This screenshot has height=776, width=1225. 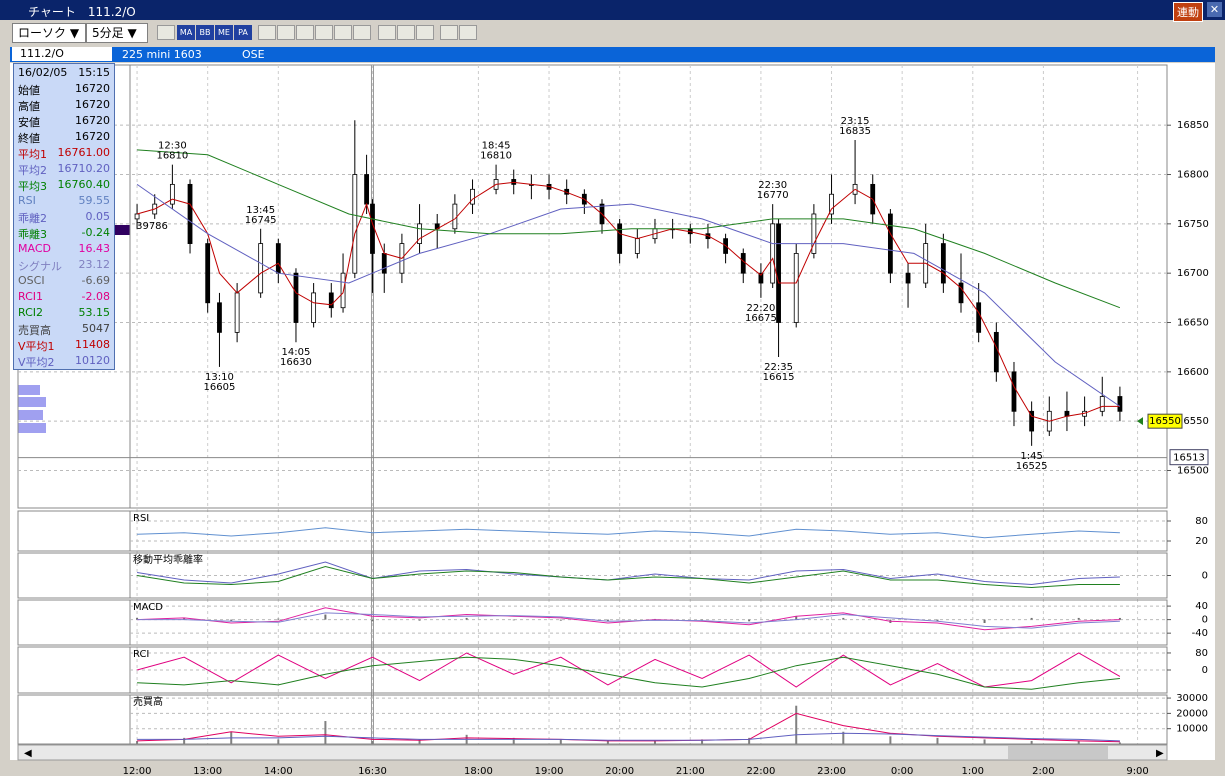 What do you see at coordinates (1192, 729) in the screenshot?
I see `y-tick-label: 10000` at bounding box center [1192, 729].